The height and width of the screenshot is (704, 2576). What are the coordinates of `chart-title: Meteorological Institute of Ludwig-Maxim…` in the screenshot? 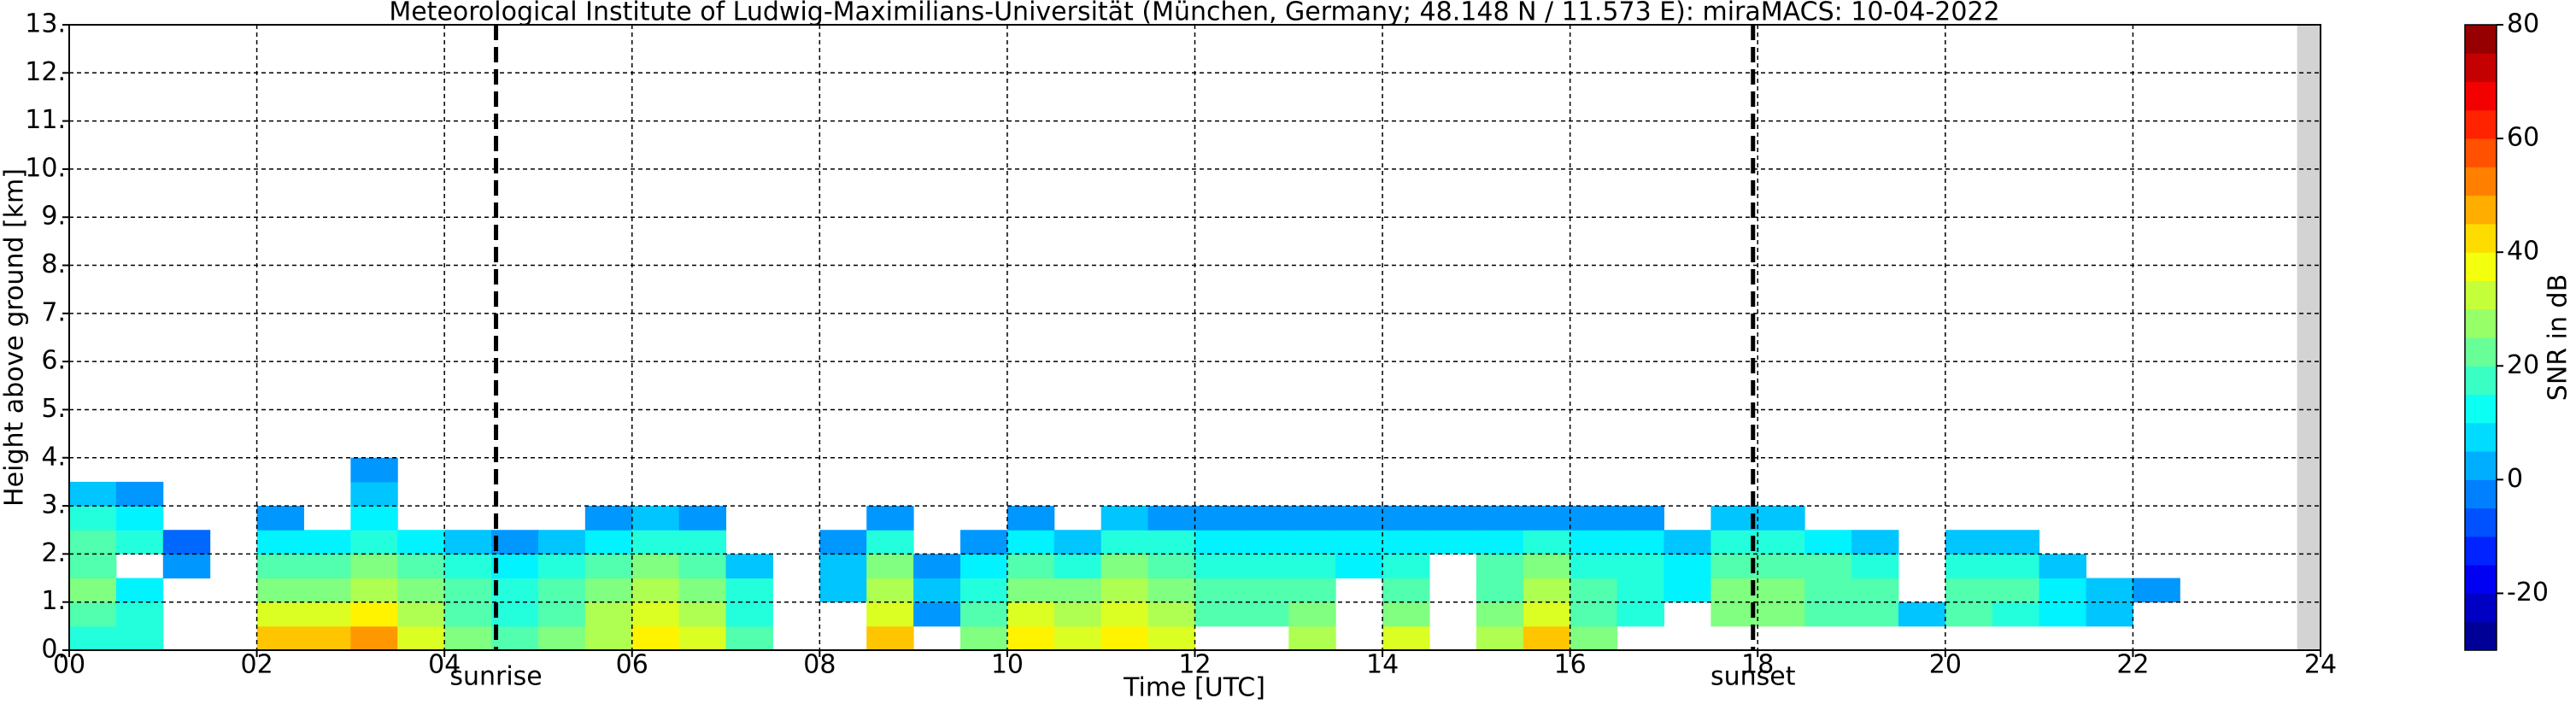 It's located at (1194, 13).